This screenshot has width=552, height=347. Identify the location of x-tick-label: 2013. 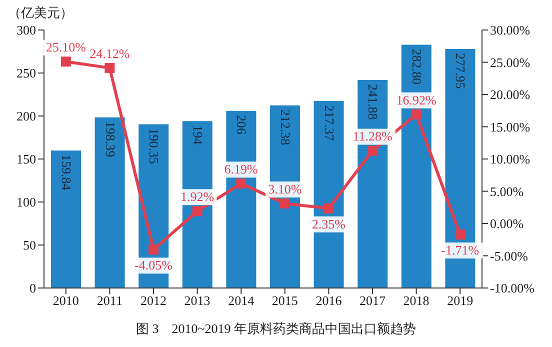
(197, 300).